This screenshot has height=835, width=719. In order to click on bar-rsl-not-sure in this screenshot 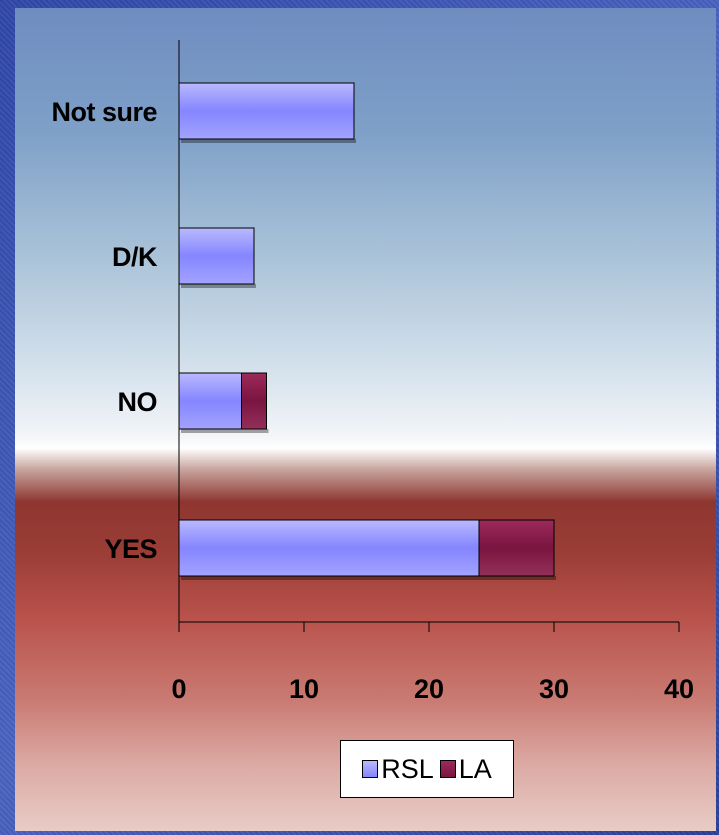, I will do `click(266, 111)`.